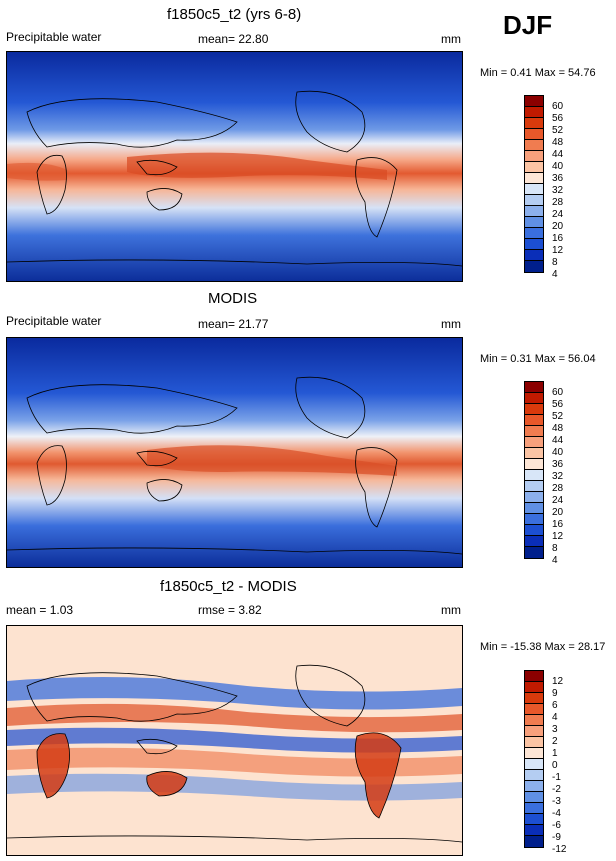  I want to click on colorbar-tick: -3, so click(556, 801).